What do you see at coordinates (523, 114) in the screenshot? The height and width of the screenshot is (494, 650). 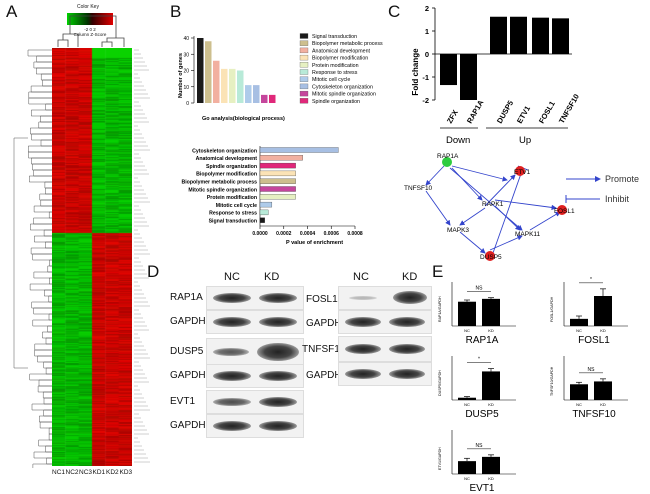 I see `fold-change-xlabel: ETV1` at bounding box center [523, 114].